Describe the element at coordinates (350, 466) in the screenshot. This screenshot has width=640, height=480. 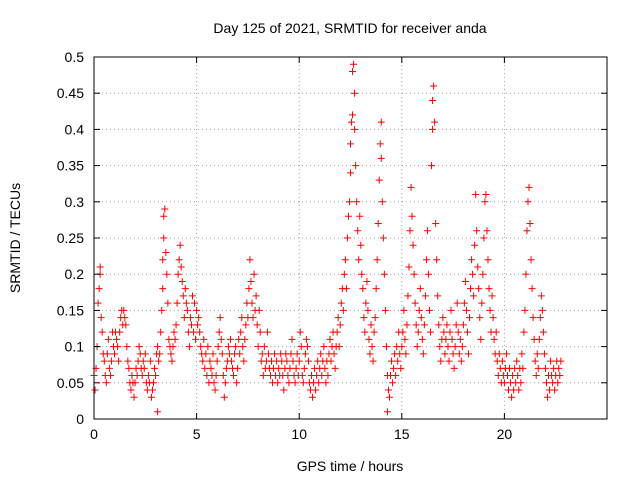
I see `x-axis-label: GPS time / hours` at that location.